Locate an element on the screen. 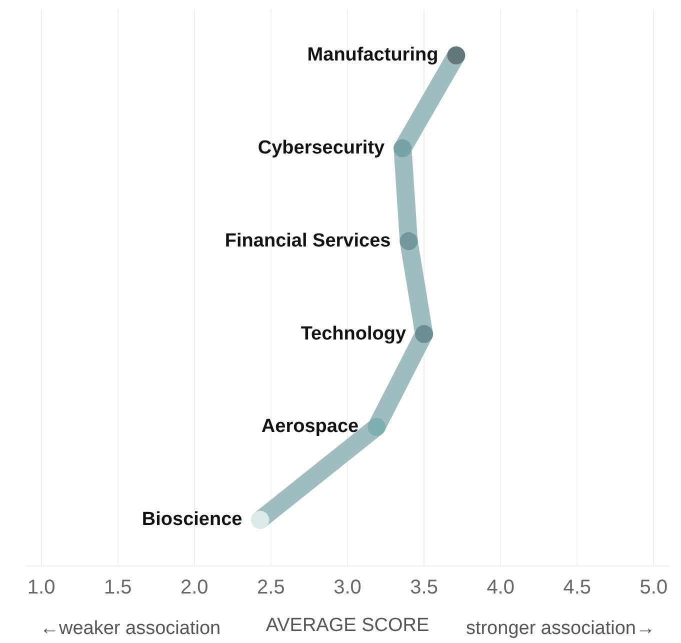 The width and height of the screenshot is (681, 643). x-tick-label: 2.5 is located at coordinates (271, 587).